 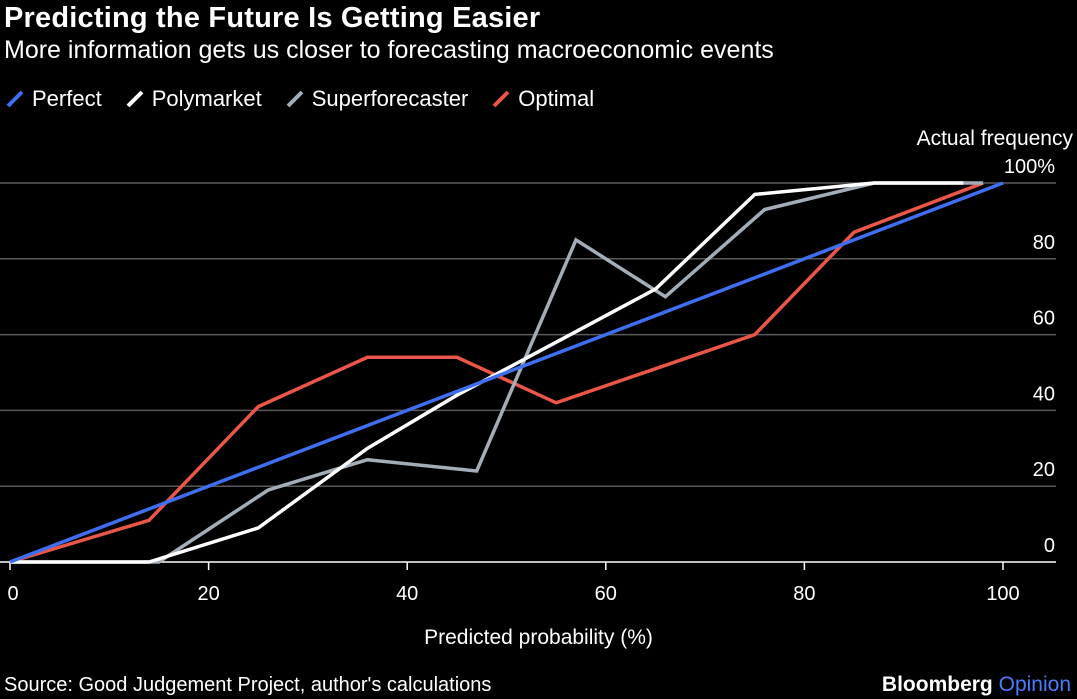 I want to click on x-tick-label: 80, so click(x=804, y=594).